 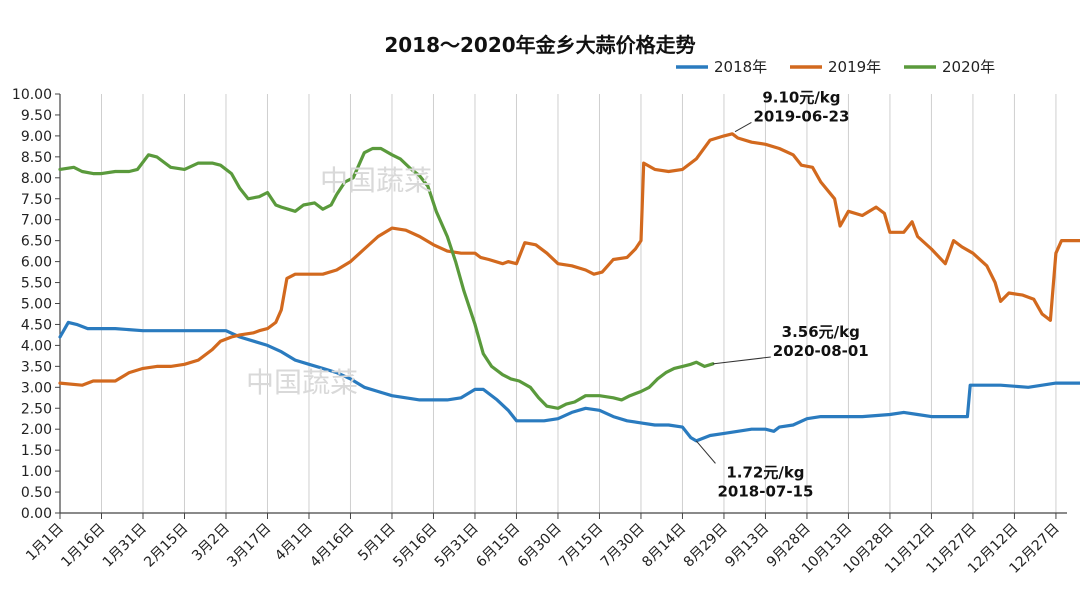 I want to click on x-tick-label: 9月13日, so click(x=747, y=546).